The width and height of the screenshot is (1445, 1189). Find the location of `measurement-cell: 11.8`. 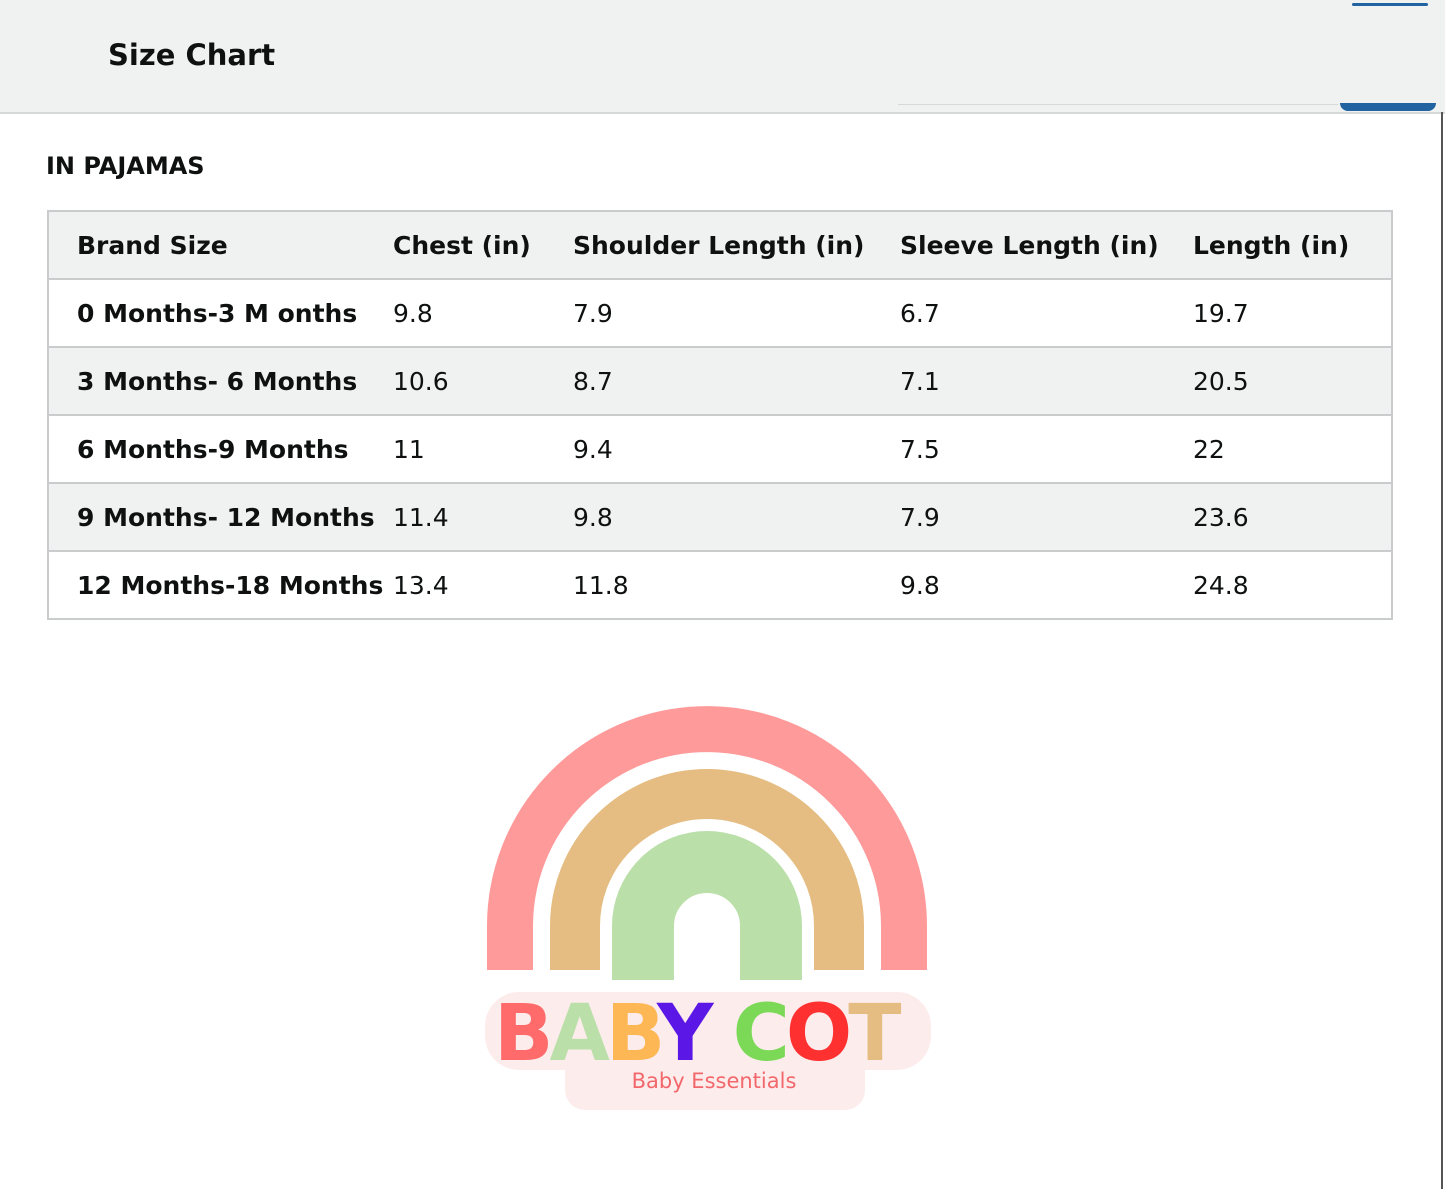

measurement-cell: 11.8 is located at coordinates (736, 584).